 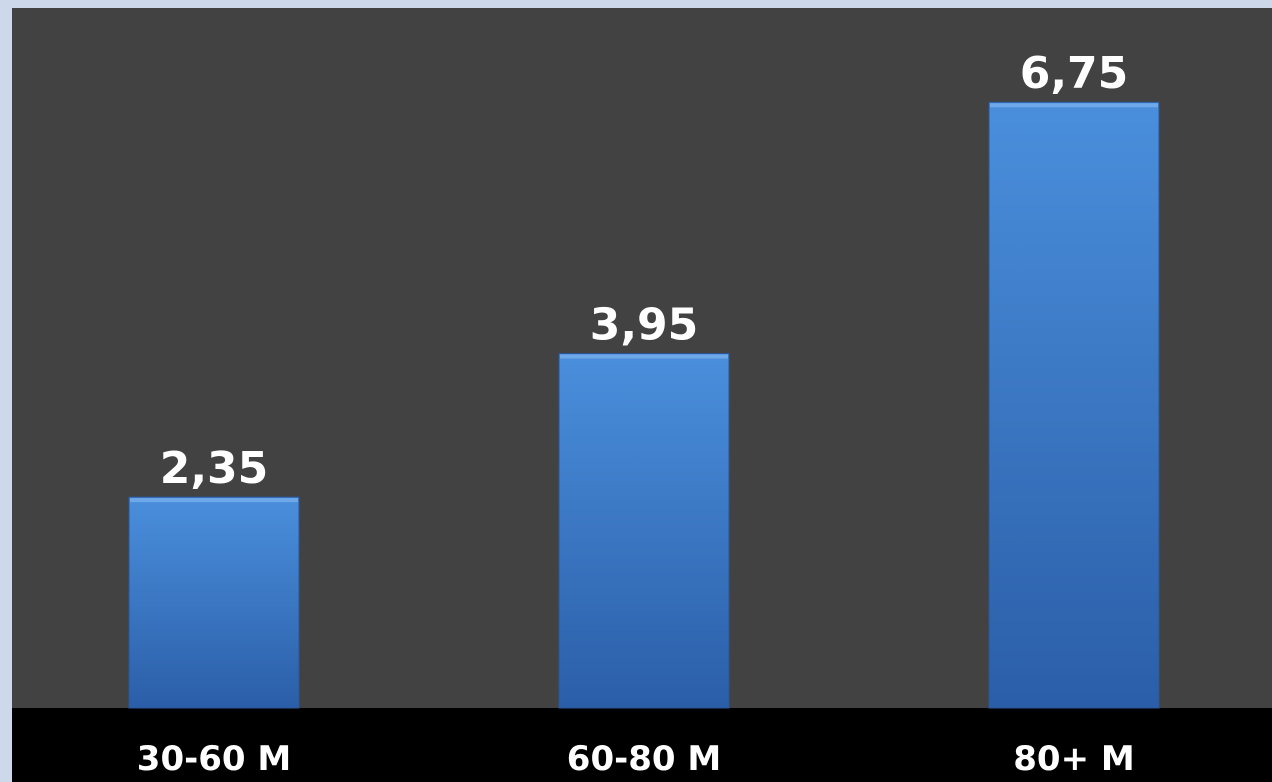 What do you see at coordinates (1073, 759) in the screenshot?
I see `category-label-3: 80+ M` at bounding box center [1073, 759].